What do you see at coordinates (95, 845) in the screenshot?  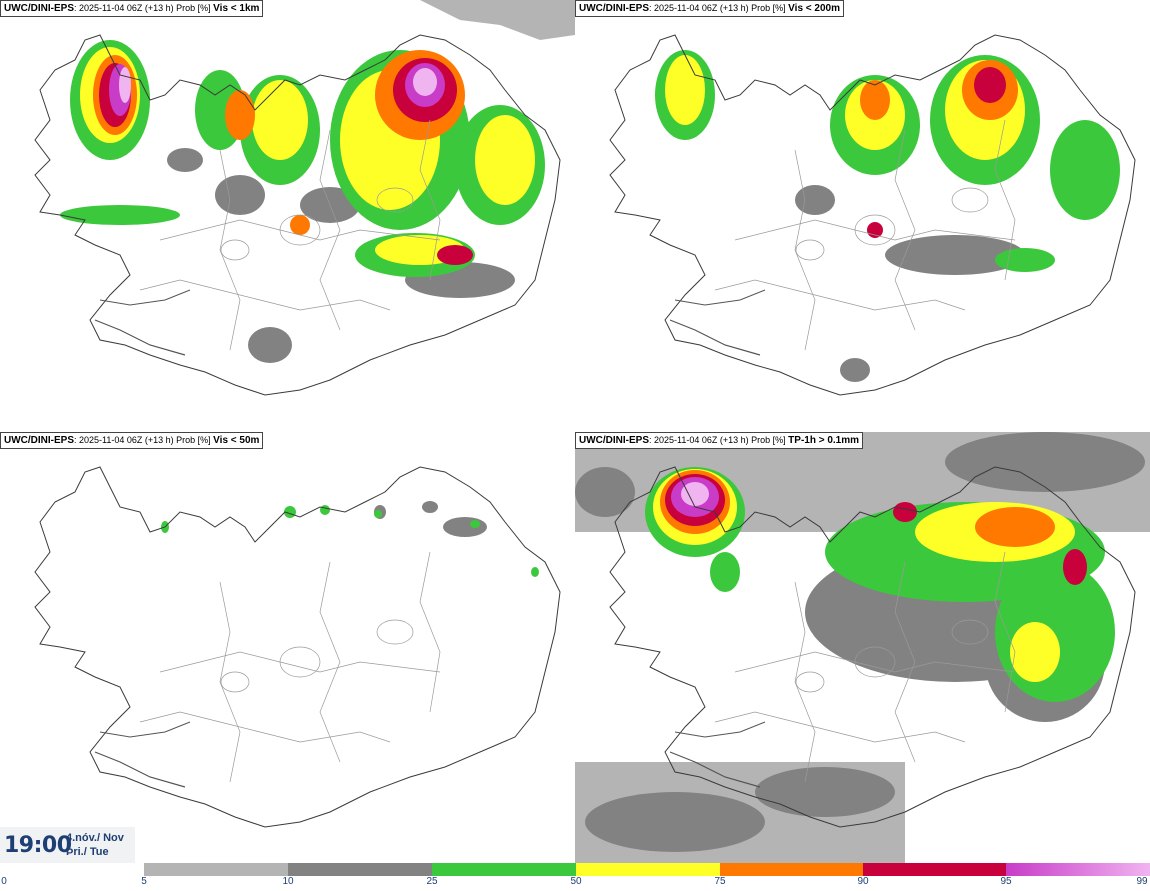 I see `valid-time-date: 4.nóv./ Nov Þri./ Tue` at bounding box center [95, 845].